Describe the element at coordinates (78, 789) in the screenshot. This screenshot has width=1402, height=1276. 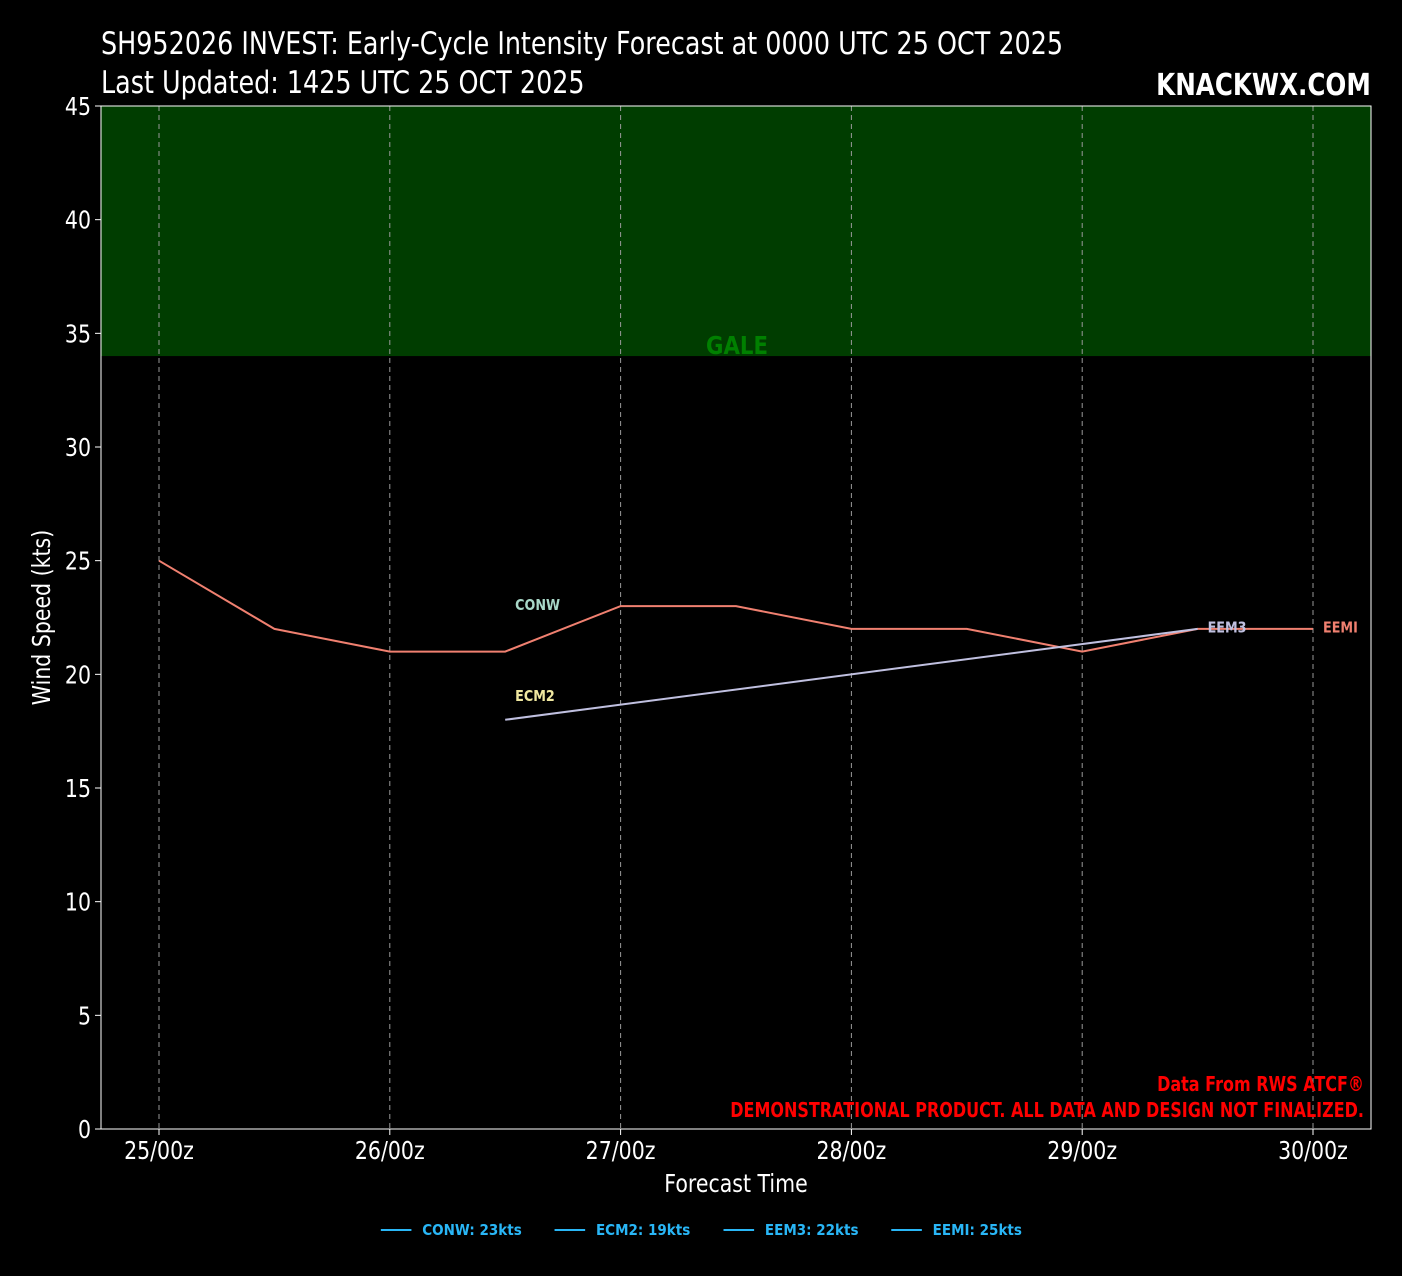
I see `y-tick-label: 15` at that location.